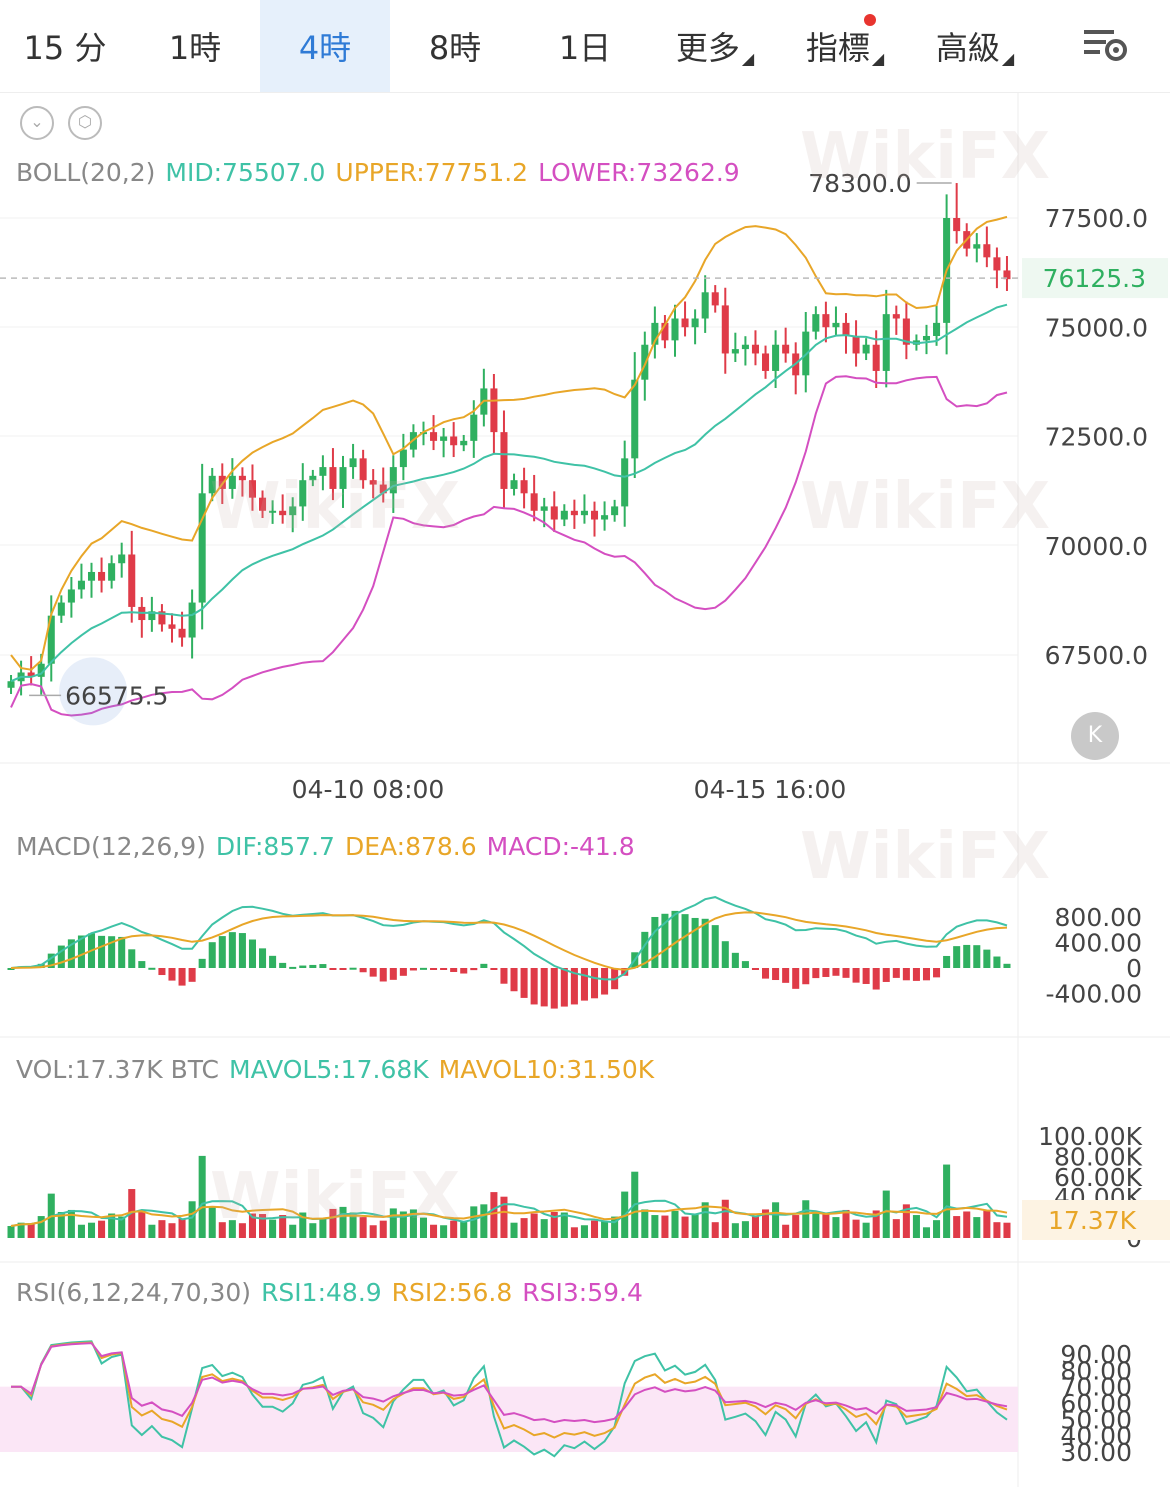 The height and width of the screenshot is (1487, 1170). I want to click on macd-dif: DIF:857.7, so click(275, 846).